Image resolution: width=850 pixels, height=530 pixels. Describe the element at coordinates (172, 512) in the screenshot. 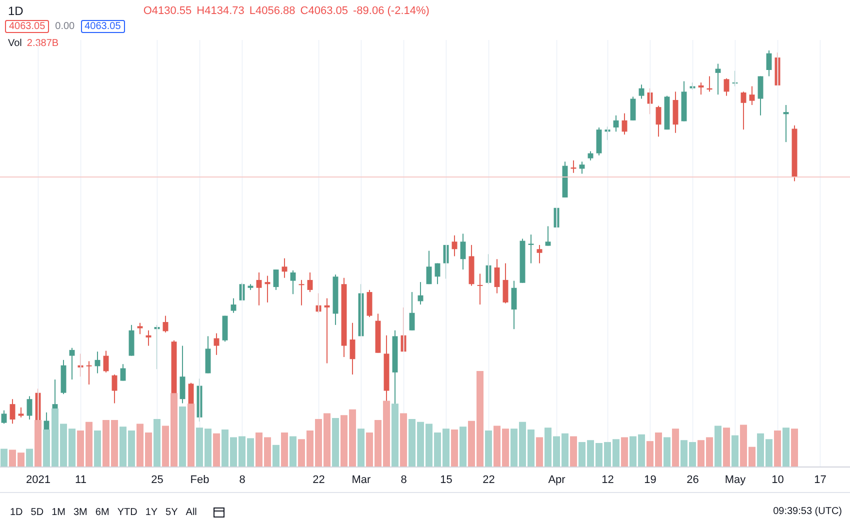

I see `text: 5Y` at that location.